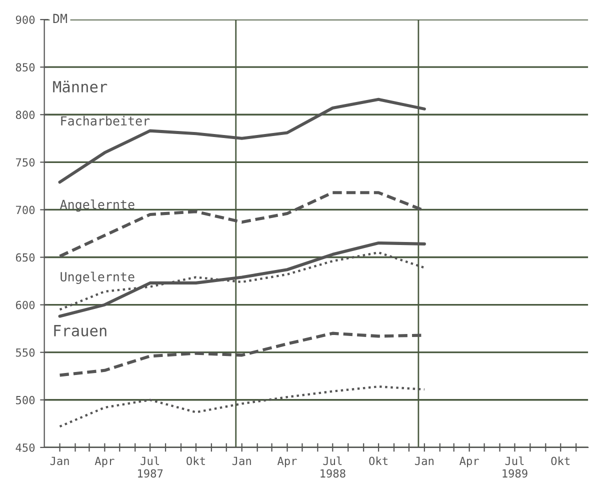  Describe the element at coordinates (97, 278) in the screenshot. I see `series-label: Ungelernte` at that location.